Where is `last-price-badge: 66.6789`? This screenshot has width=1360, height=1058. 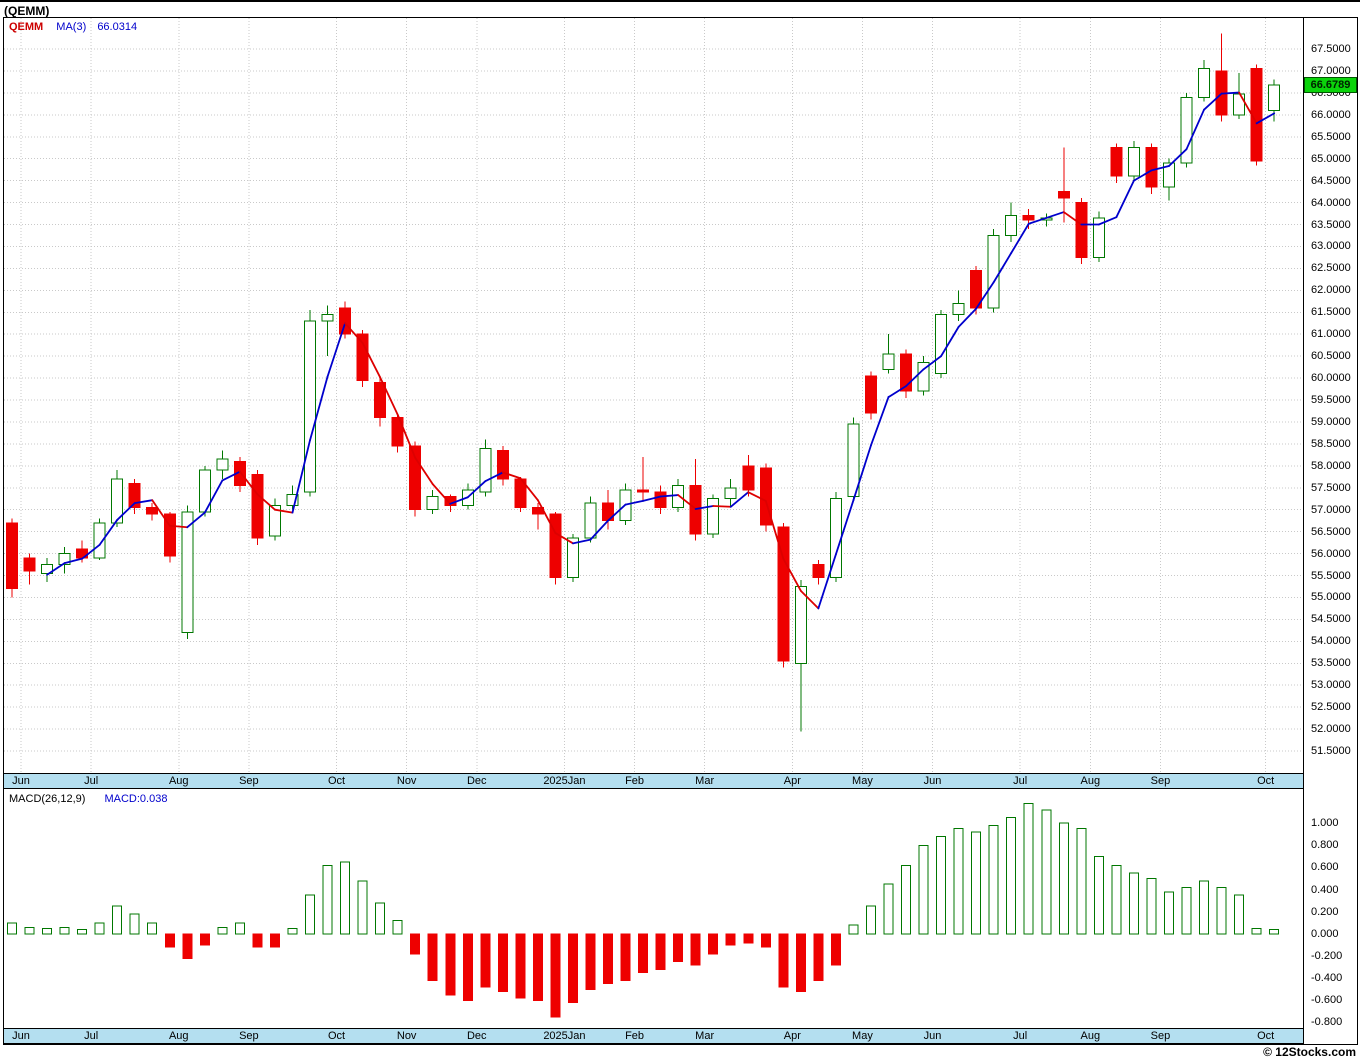 last-price-badge: 66.6789 is located at coordinates (1330, 85).